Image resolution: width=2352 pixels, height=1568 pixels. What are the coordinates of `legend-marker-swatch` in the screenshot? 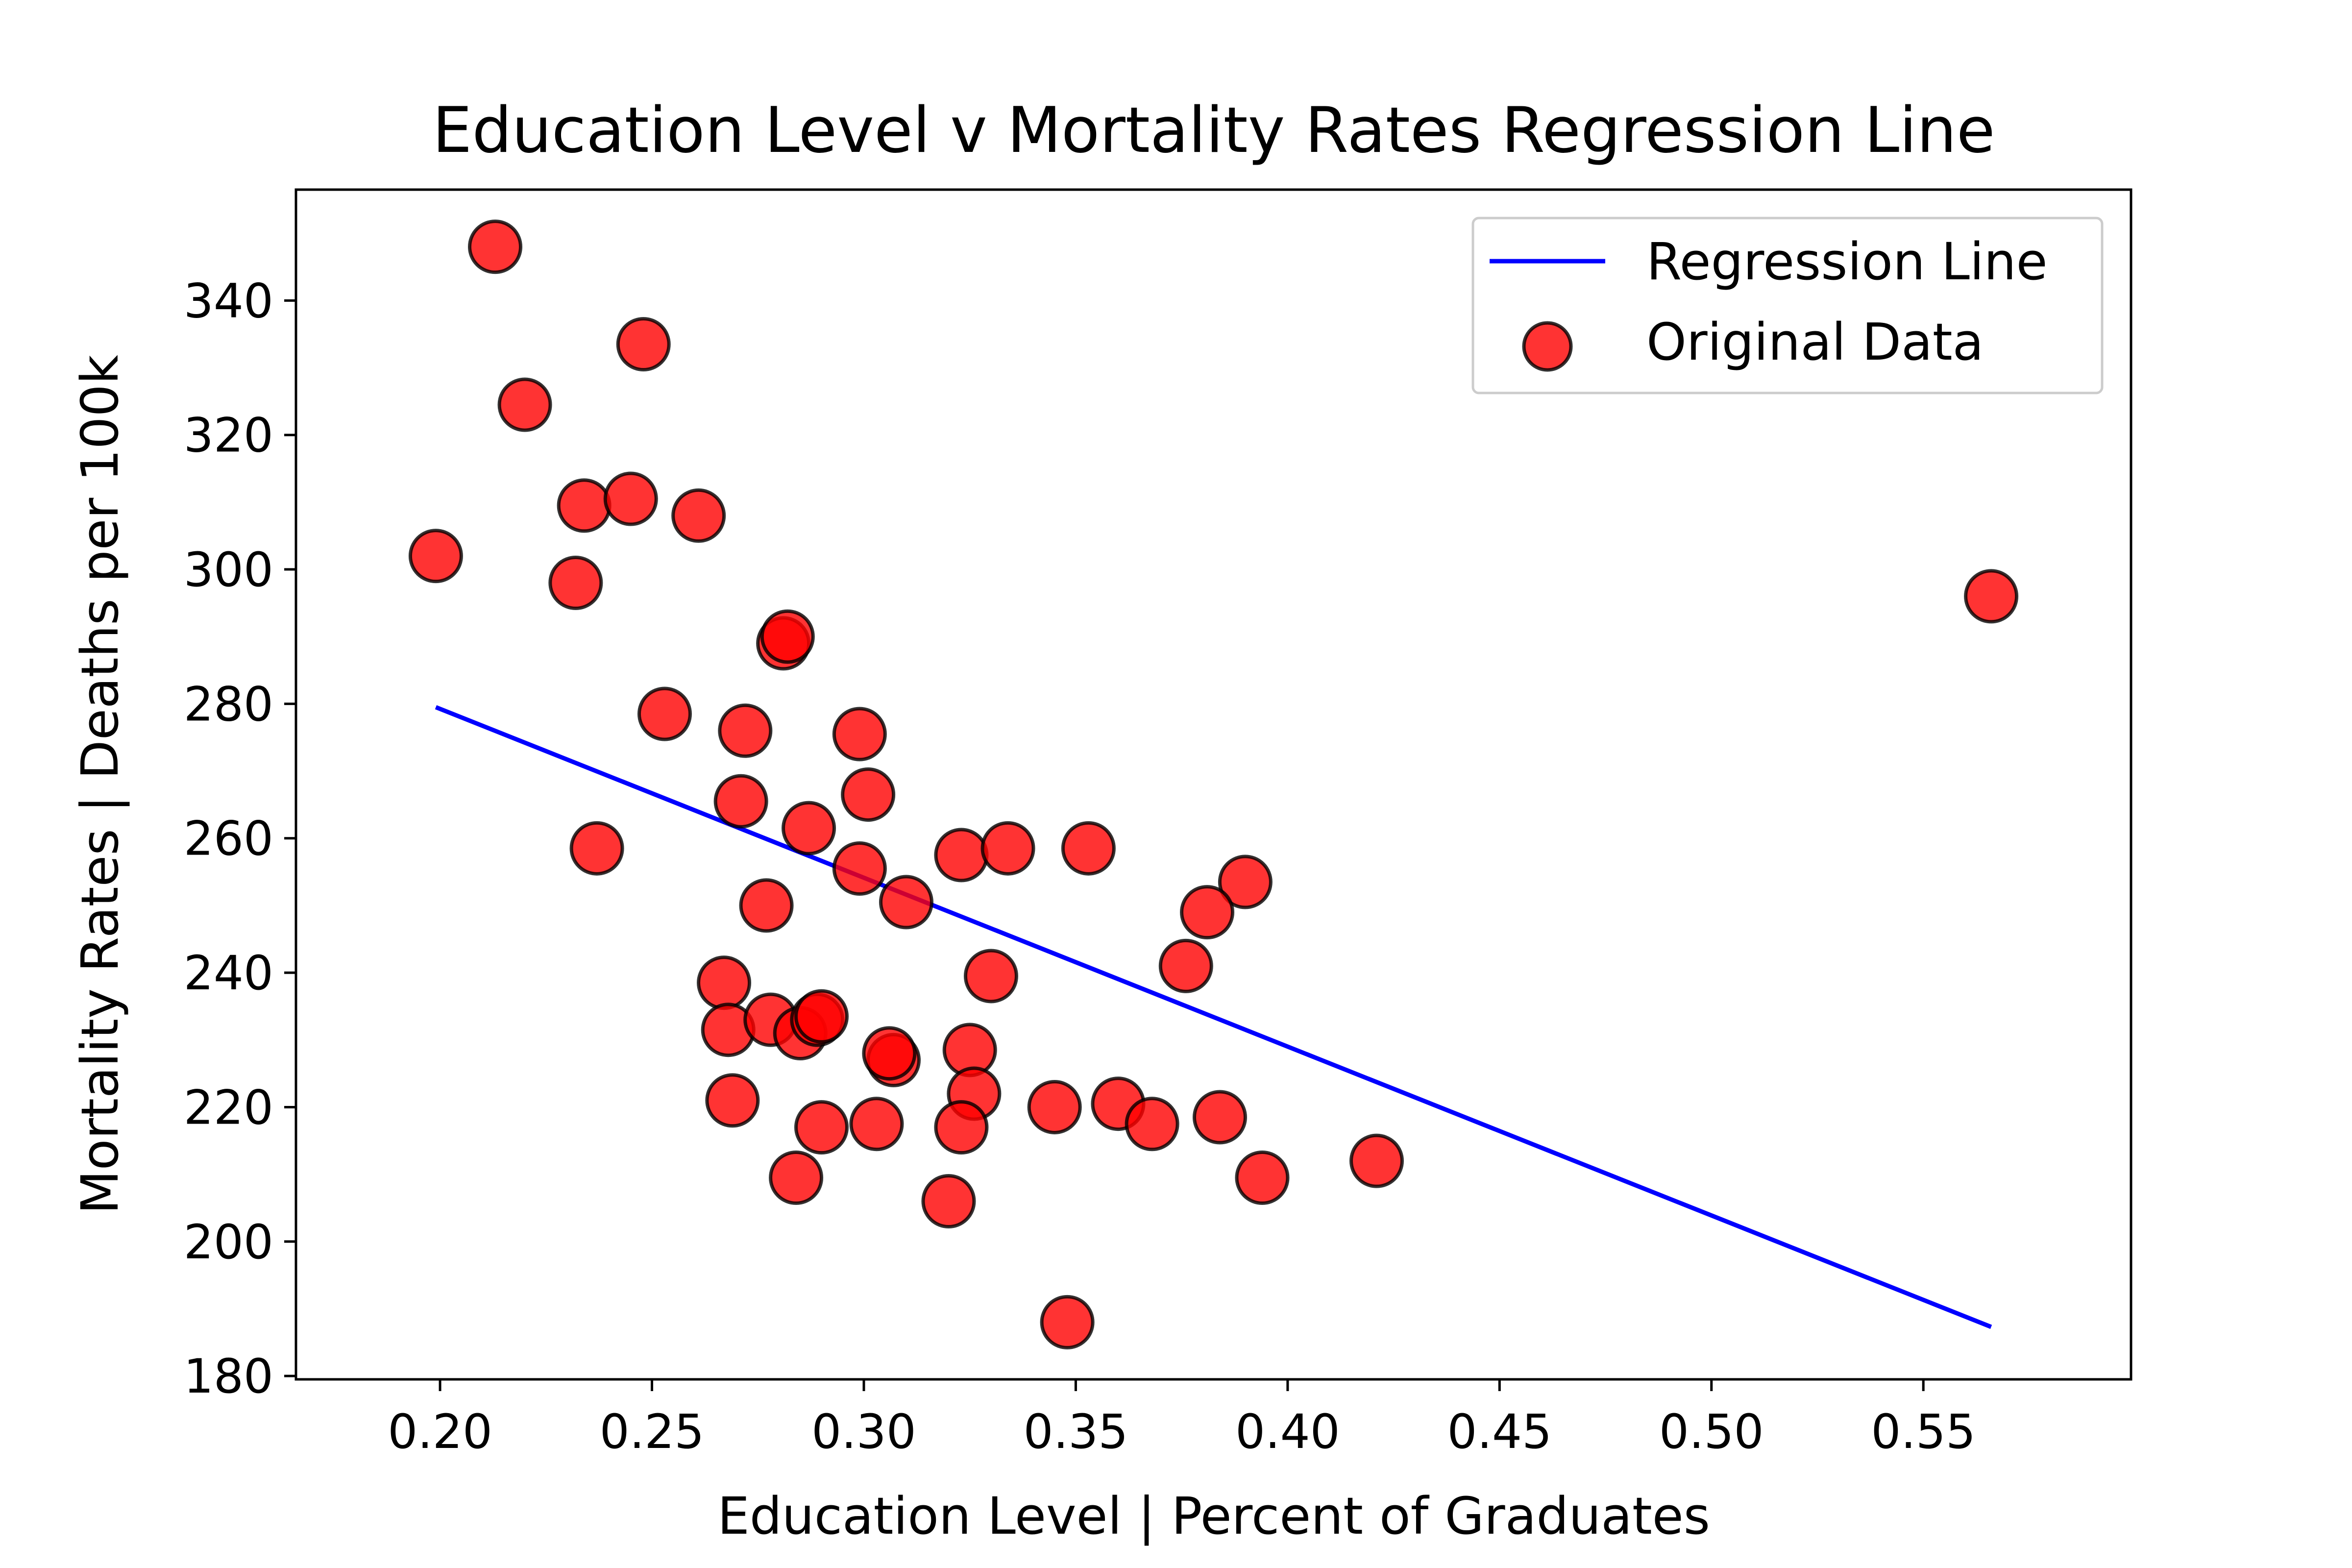 It's located at (1547, 346).